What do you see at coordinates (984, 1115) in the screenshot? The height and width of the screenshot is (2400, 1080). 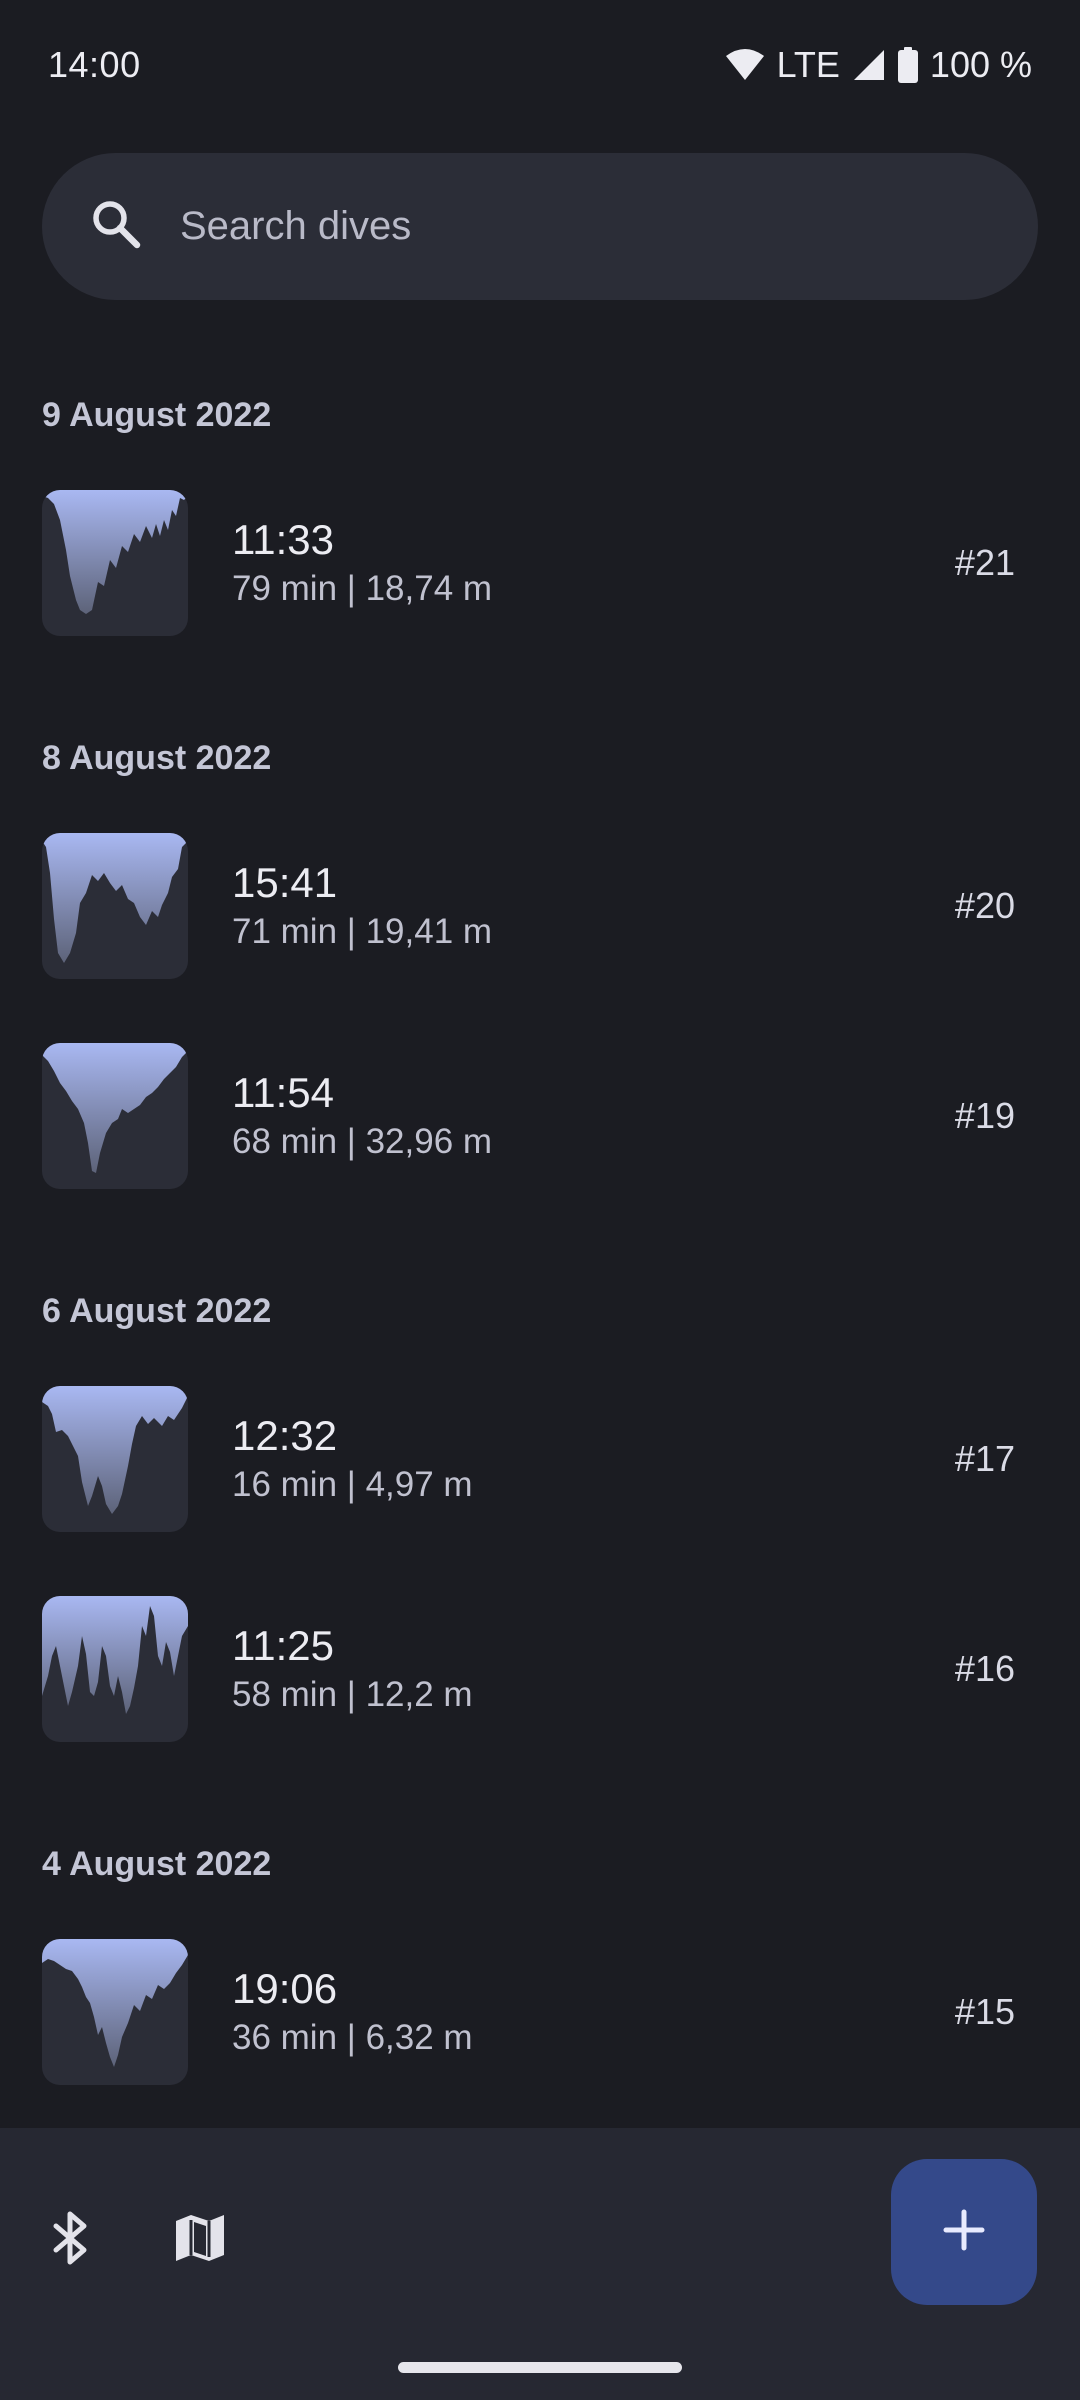 I see `dive-number: #19` at bounding box center [984, 1115].